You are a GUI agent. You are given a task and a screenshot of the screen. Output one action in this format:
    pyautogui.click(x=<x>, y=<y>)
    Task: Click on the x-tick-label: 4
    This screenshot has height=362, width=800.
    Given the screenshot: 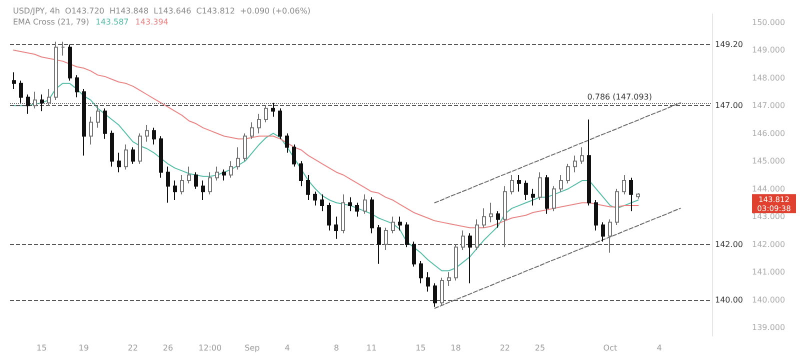 What is the action you would take?
    pyautogui.click(x=659, y=348)
    